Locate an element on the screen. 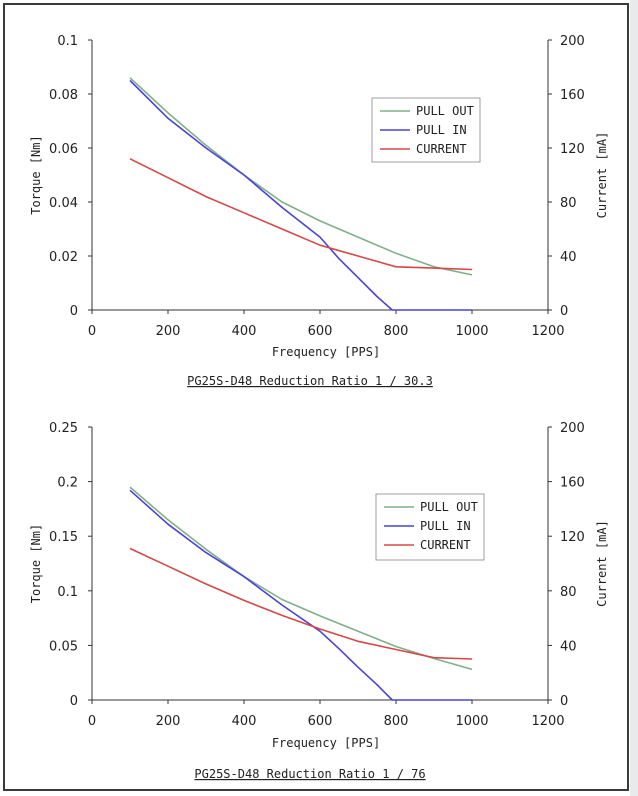 This screenshot has height=796, width=638. y-tick-label: 0.2 is located at coordinates (67, 483).